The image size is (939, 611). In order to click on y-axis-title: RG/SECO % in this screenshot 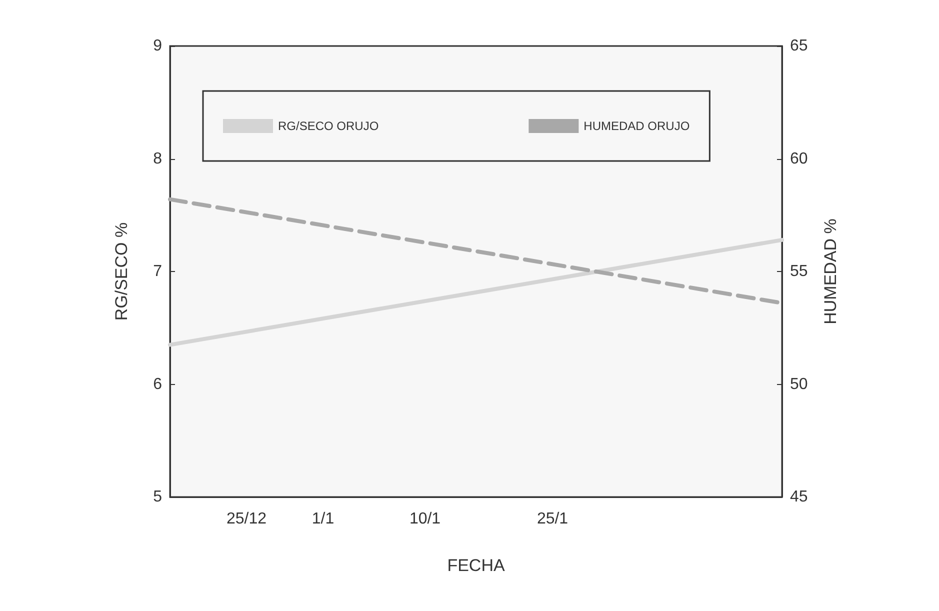, I will do `click(121, 271)`.